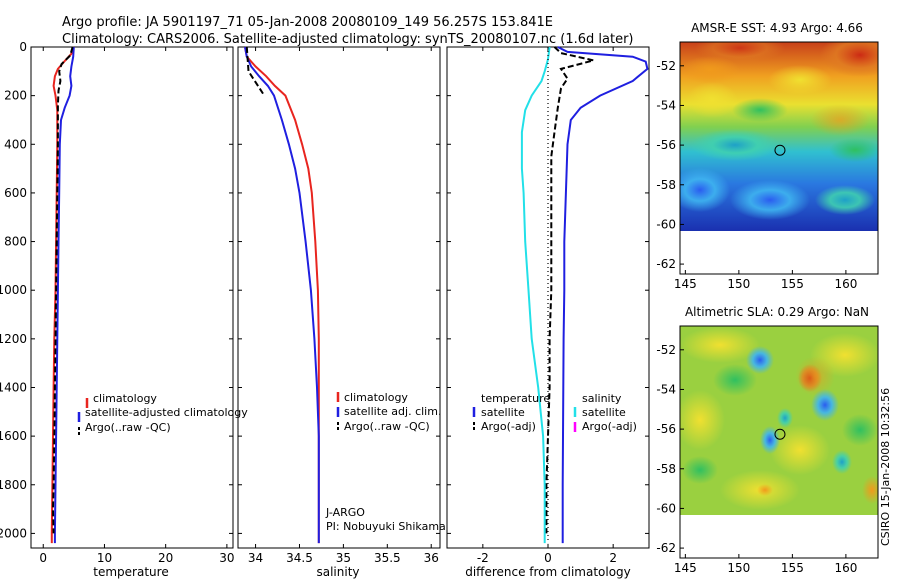 The height and width of the screenshot is (580, 900). I want to click on sla-argo-location-marker, so click(780, 434).